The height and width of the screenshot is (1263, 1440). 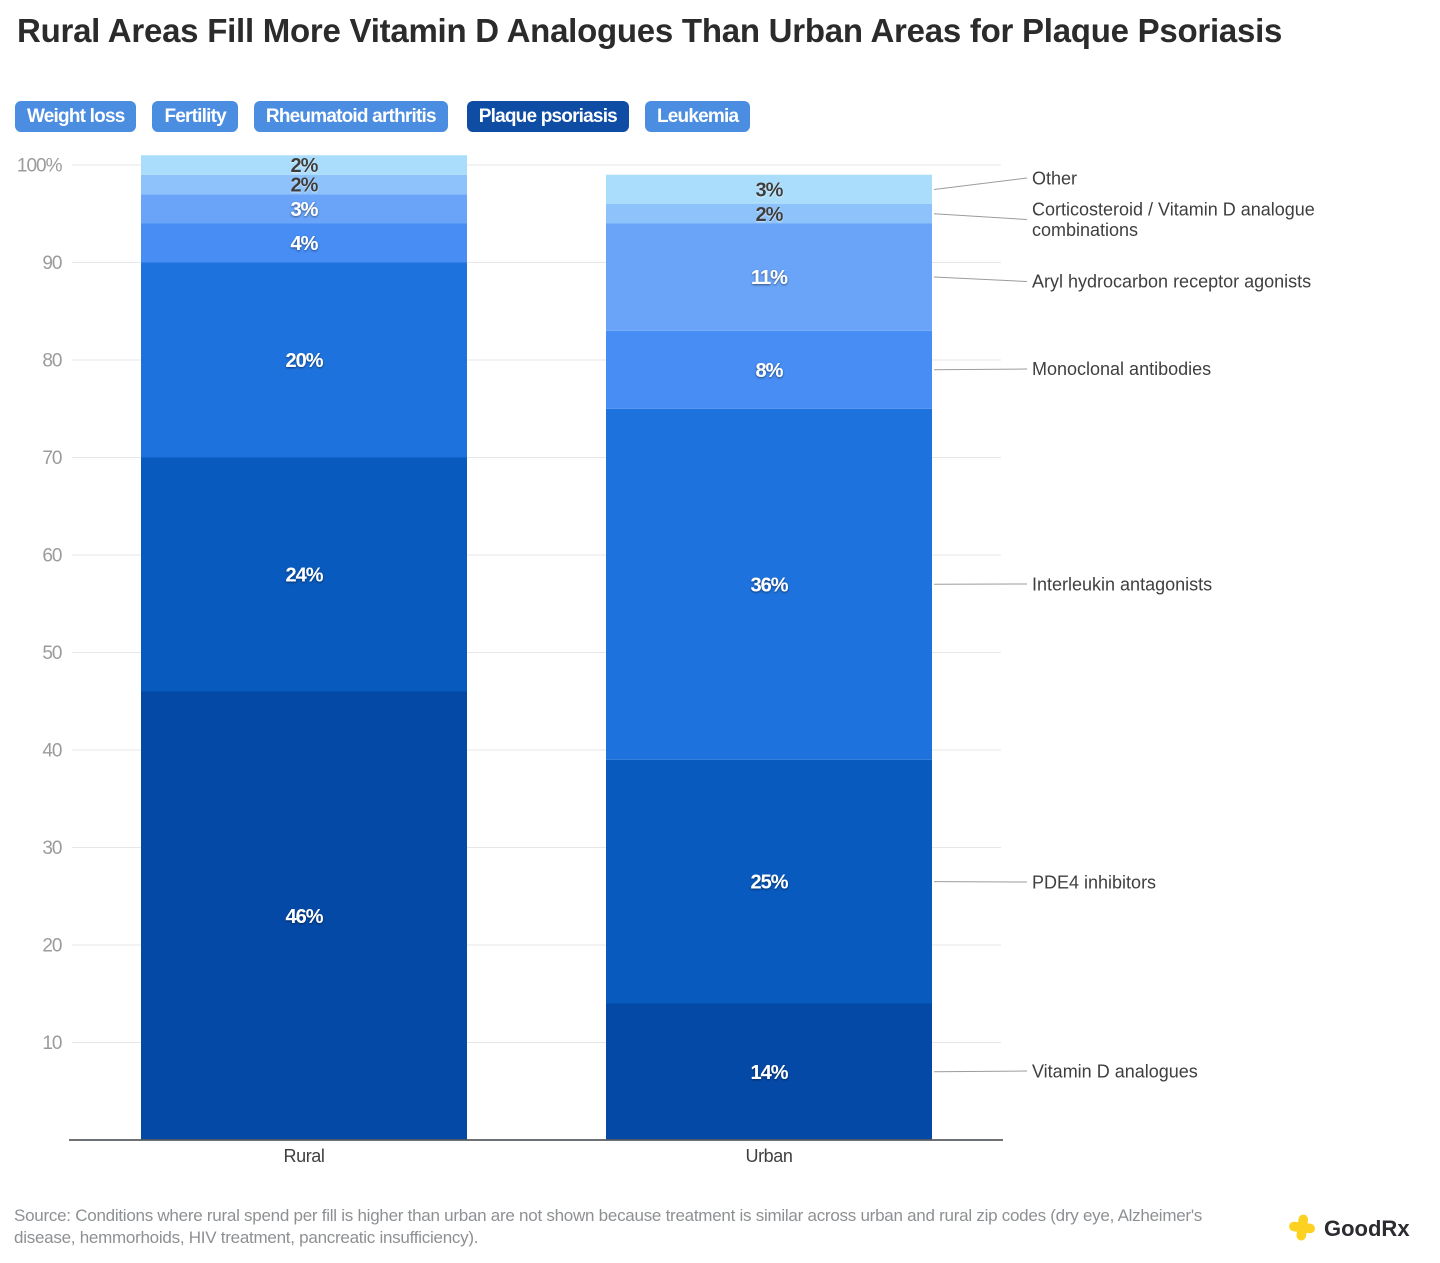 I want to click on svg-text: 70, so click(x=52, y=458).